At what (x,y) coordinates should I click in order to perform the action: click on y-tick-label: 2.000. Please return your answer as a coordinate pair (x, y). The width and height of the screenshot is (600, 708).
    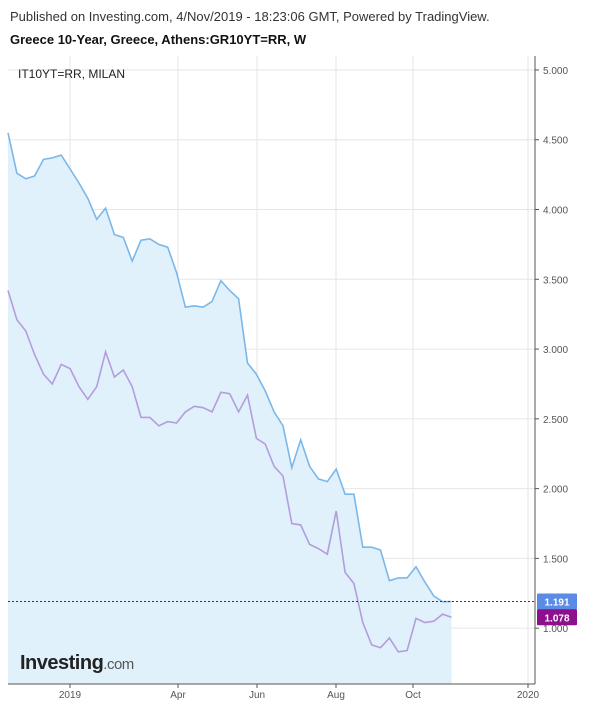
    Looking at the image, I should click on (555, 490).